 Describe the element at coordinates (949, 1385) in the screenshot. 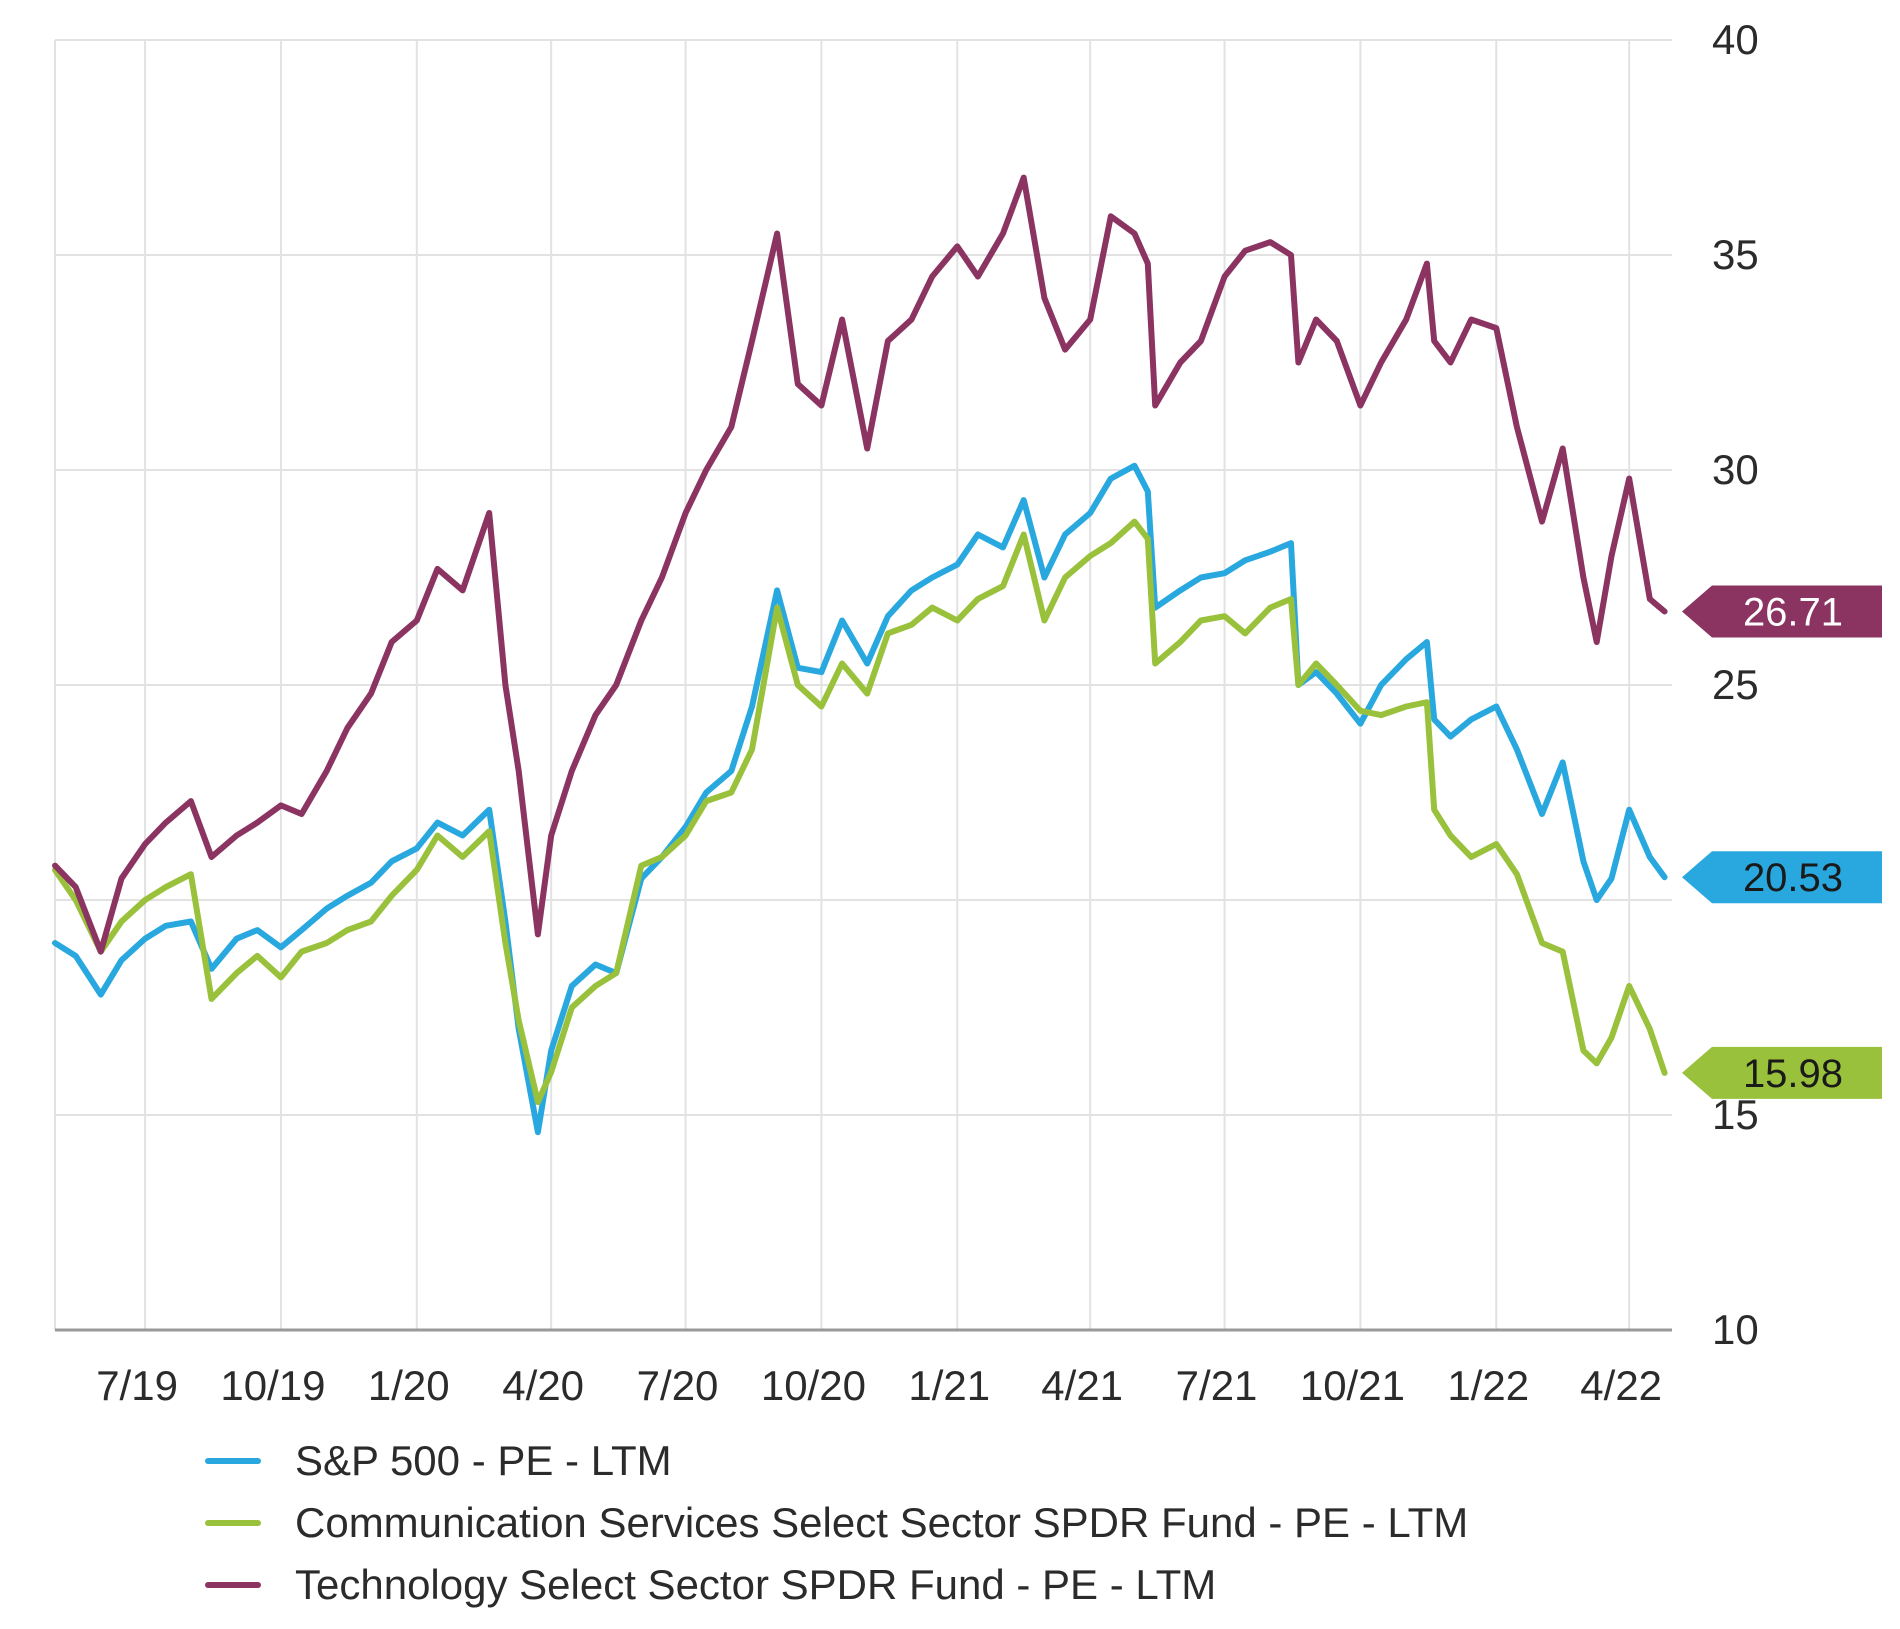

I see `x-tick-label: 1/21` at that location.